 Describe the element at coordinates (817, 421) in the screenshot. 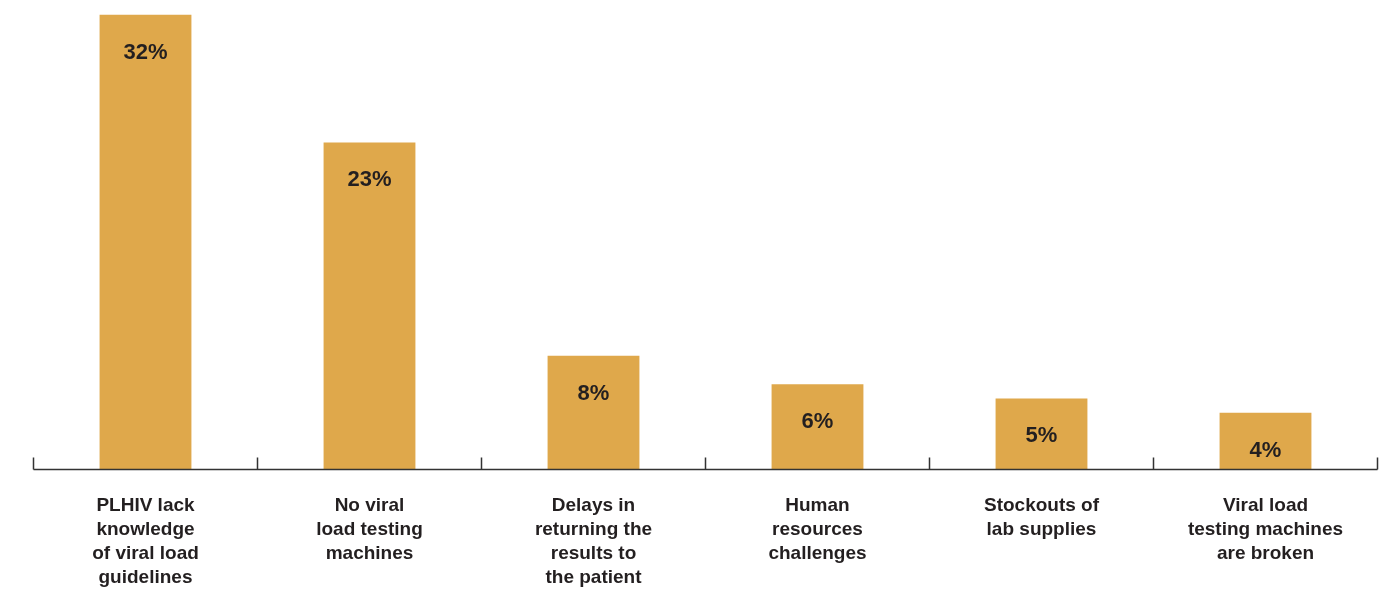

I see `data-label: 6%` at that location.